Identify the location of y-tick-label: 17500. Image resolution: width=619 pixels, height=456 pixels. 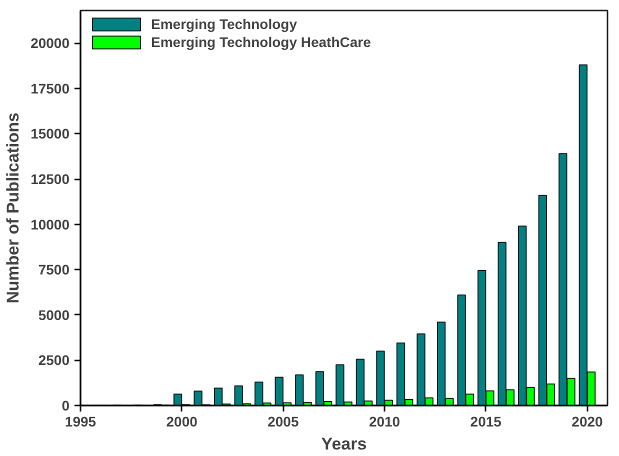
(50, 88).